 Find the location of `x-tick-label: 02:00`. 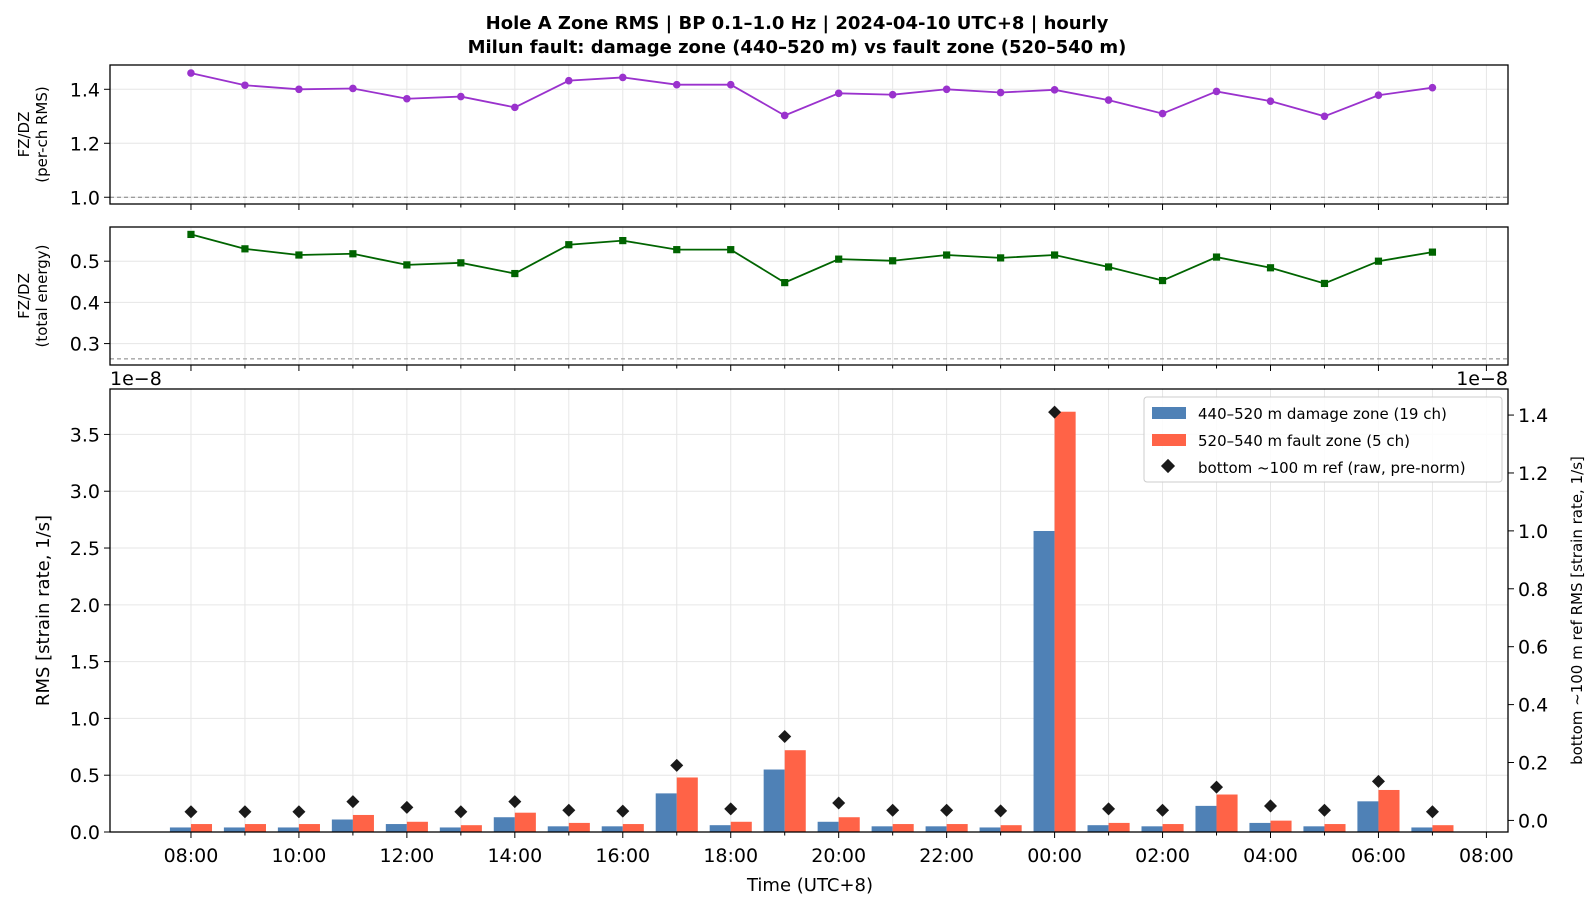

x-tick-label: 02:00 is located at coordinates (1162, 856).